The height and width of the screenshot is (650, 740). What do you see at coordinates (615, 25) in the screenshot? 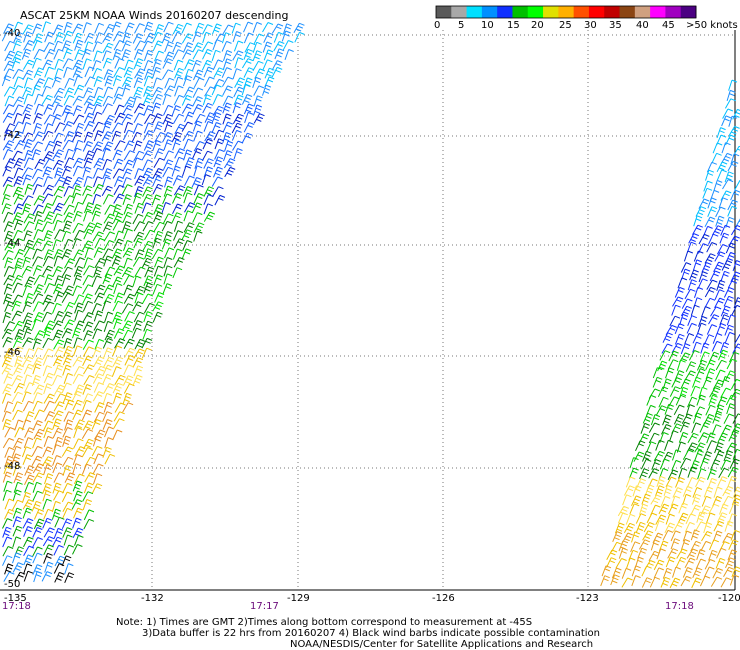
I see `colorbar-label-35: 35` at bounding box center [615, 25].